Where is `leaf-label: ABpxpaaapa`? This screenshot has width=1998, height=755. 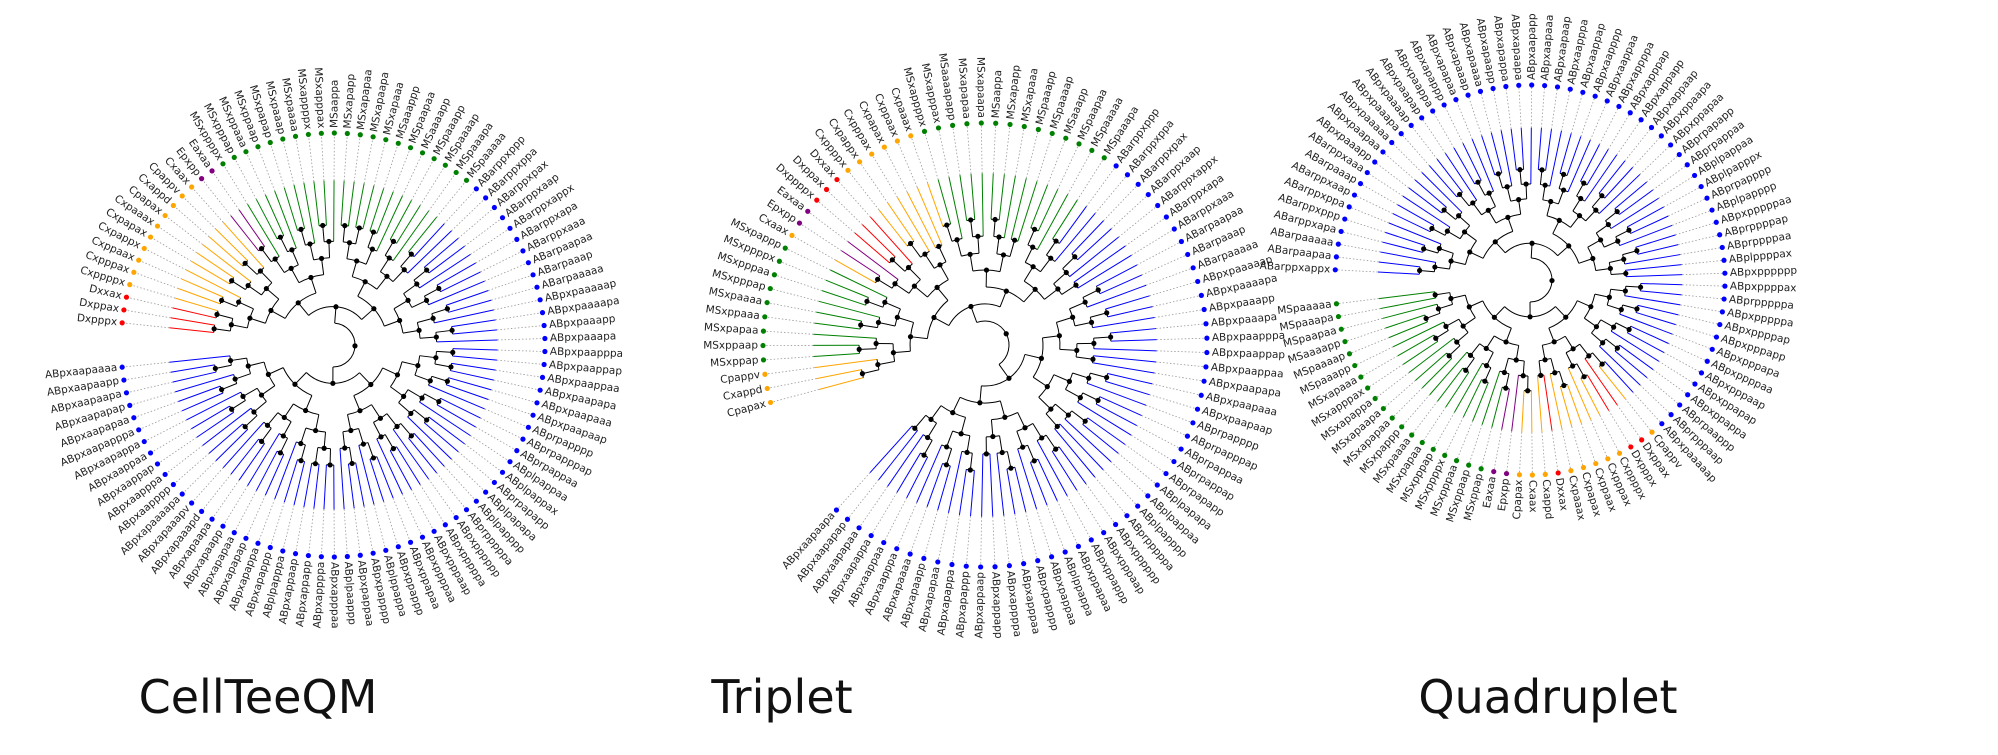
leaf-label: ABpxpaaapa is located at coordinates (583, 337).